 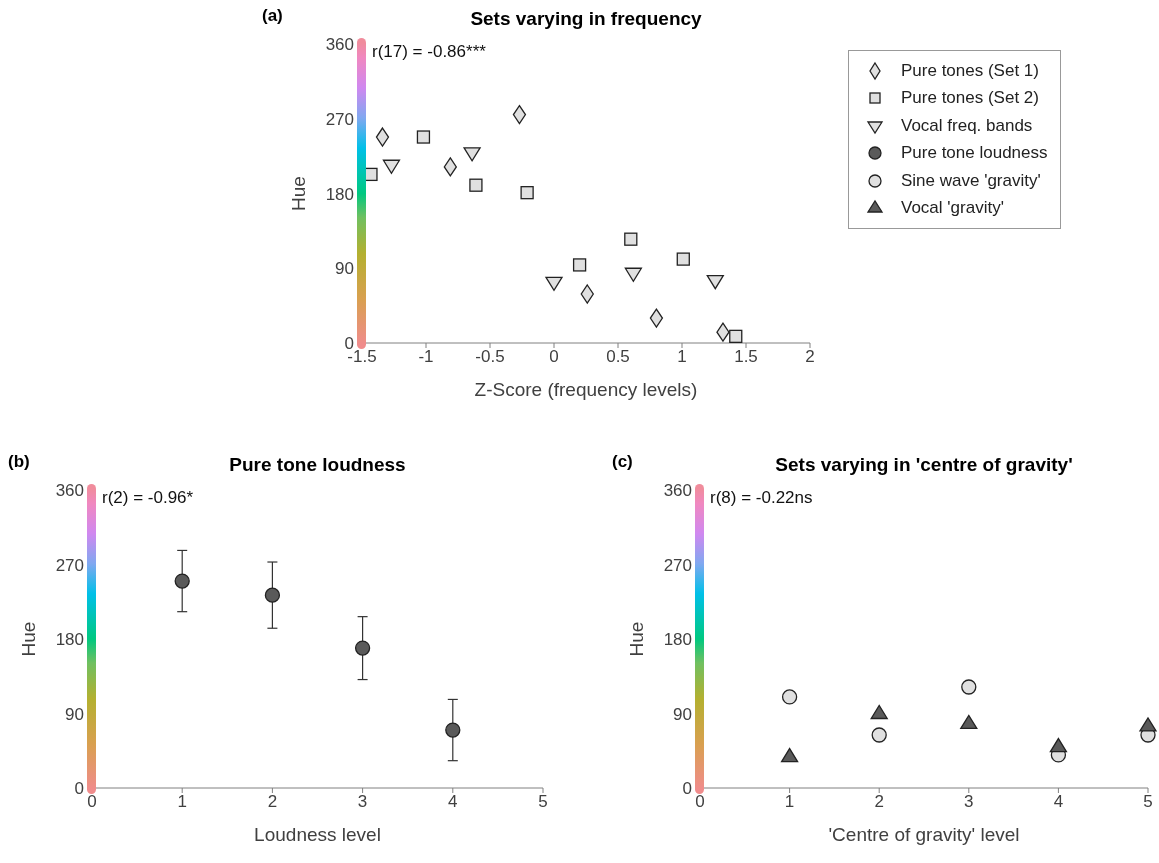 I want to click on legend-label: Pure tones (Set 1), so click(x=970, y=70).